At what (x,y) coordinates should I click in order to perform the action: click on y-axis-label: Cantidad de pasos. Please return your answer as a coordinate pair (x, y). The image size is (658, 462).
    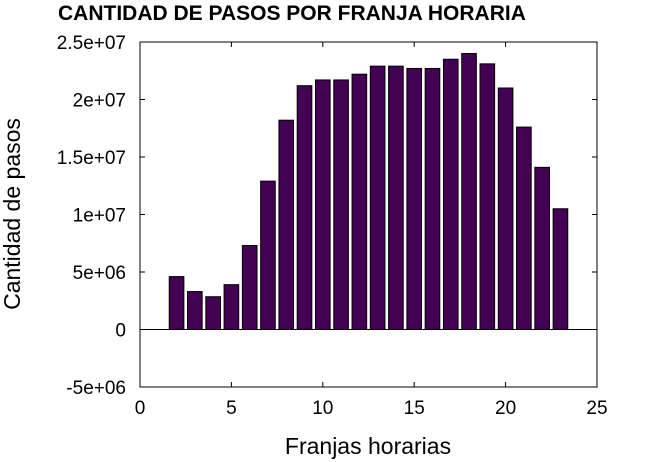
    Looking at the image, I should click on (12, 214).